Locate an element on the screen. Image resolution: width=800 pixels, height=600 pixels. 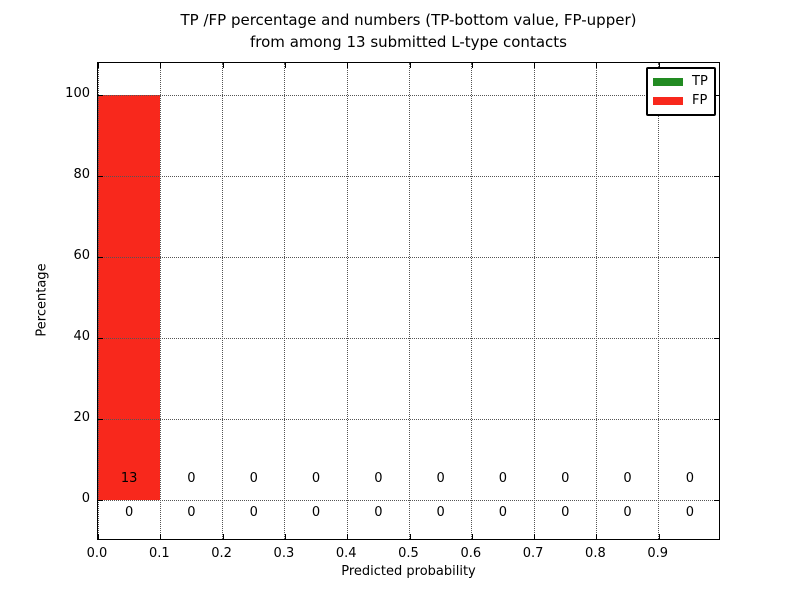
x-tick-label: 0.8 is located at coordinates (595, 553).